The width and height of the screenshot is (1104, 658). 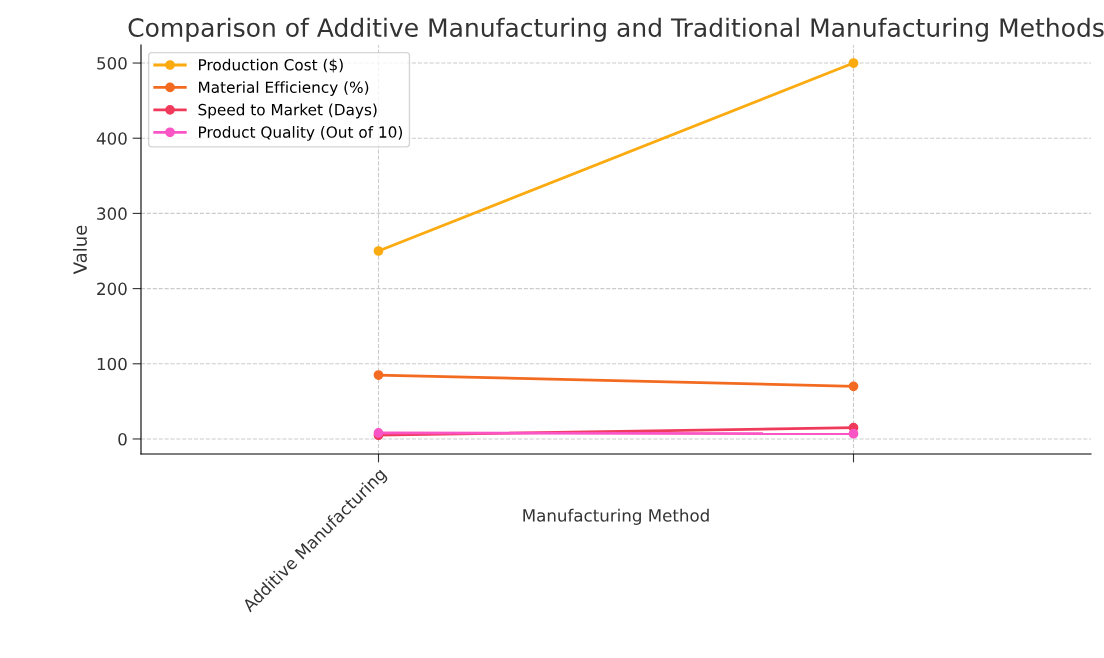 What do you see at coordinates (79, 250) in the screenshot?
I see `y-axis-title: Value` at bounding box center [79, 250].